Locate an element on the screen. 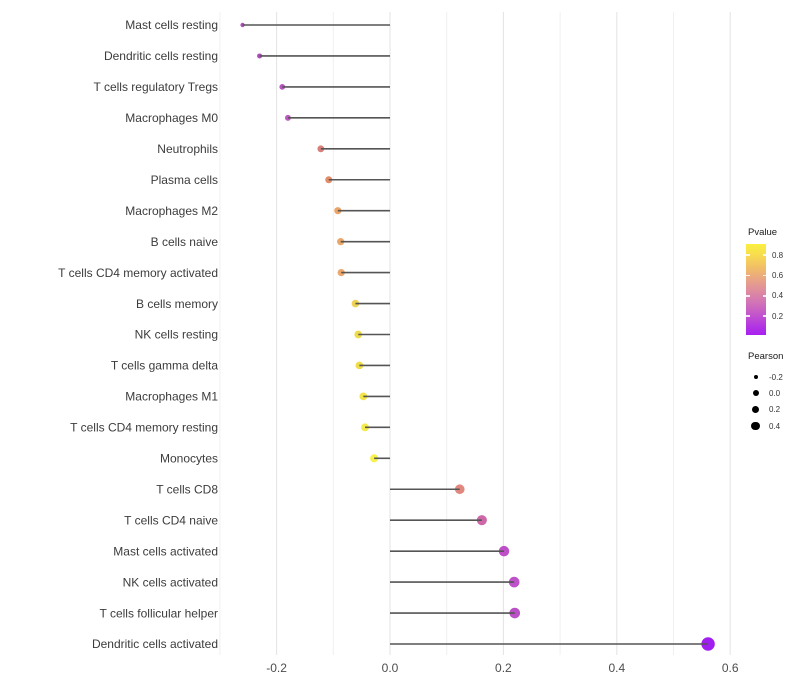 The height and width of the screenshot is (700, 800). pvalue-tick-label: 0.8 is located at coordinates (778, 255).